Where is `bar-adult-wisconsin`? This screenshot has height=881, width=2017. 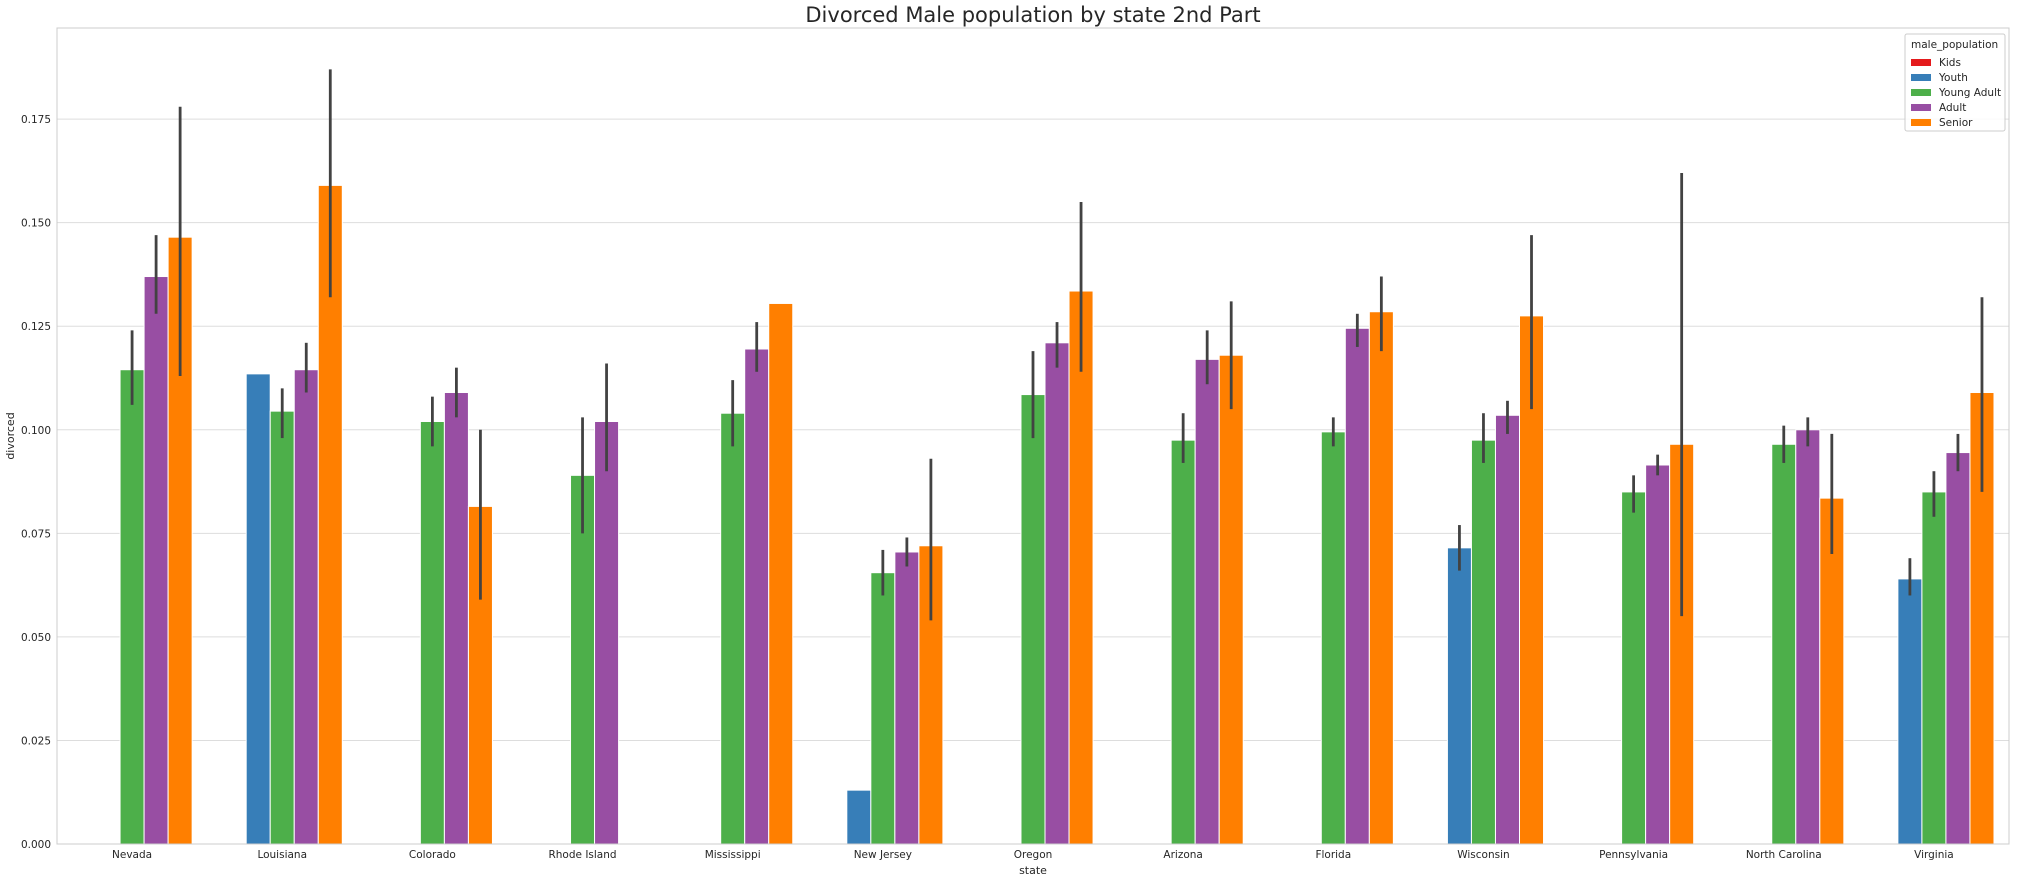
bar-adult-wisconsin is located at coordinates (1507, 629).